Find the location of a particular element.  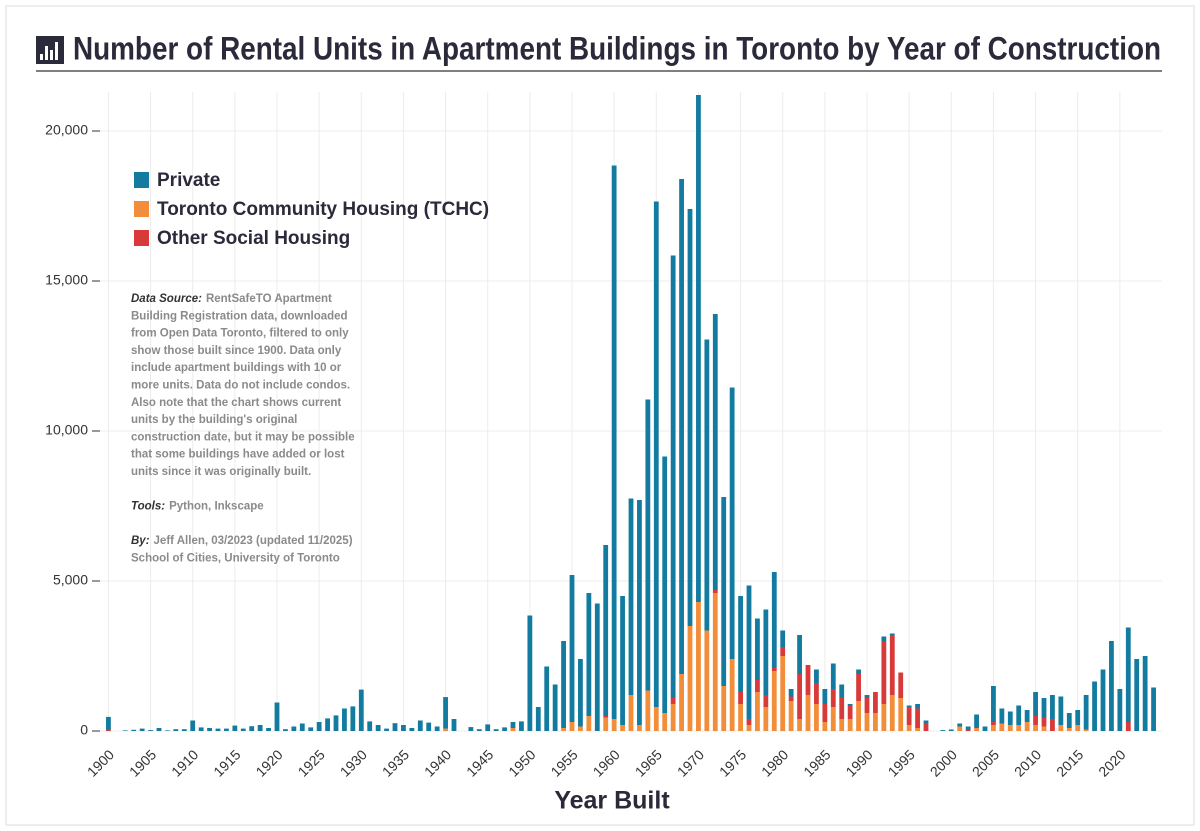

x-tick-label: 1925 is located at coordinates (311, 762).